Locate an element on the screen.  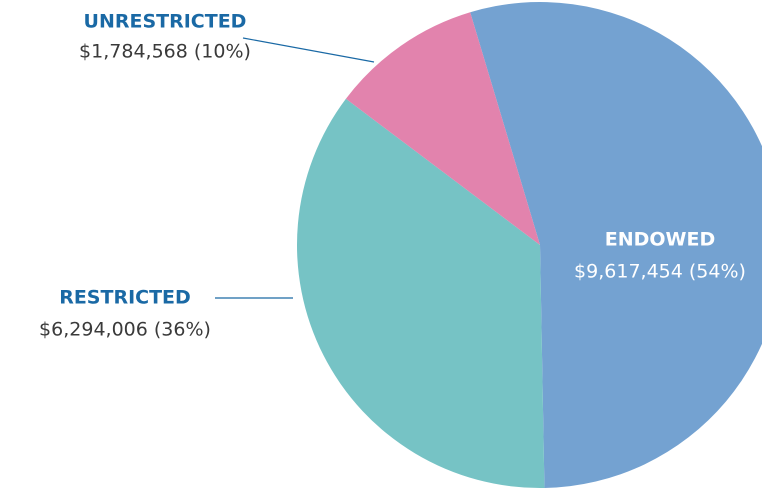
leader-line is located at coordinates (308, 50).